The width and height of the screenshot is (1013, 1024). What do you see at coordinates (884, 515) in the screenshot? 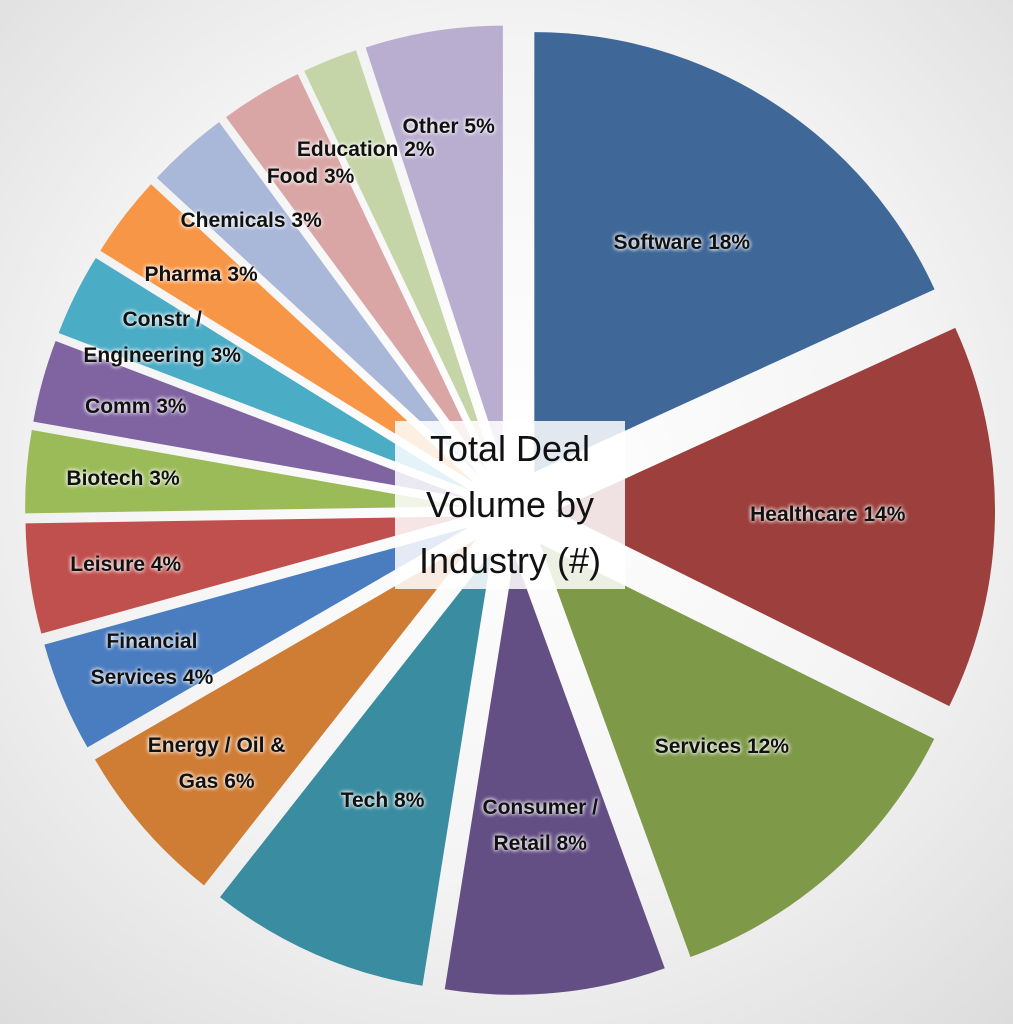
I see `value-label: 14%` at bounding box center [884, 515].